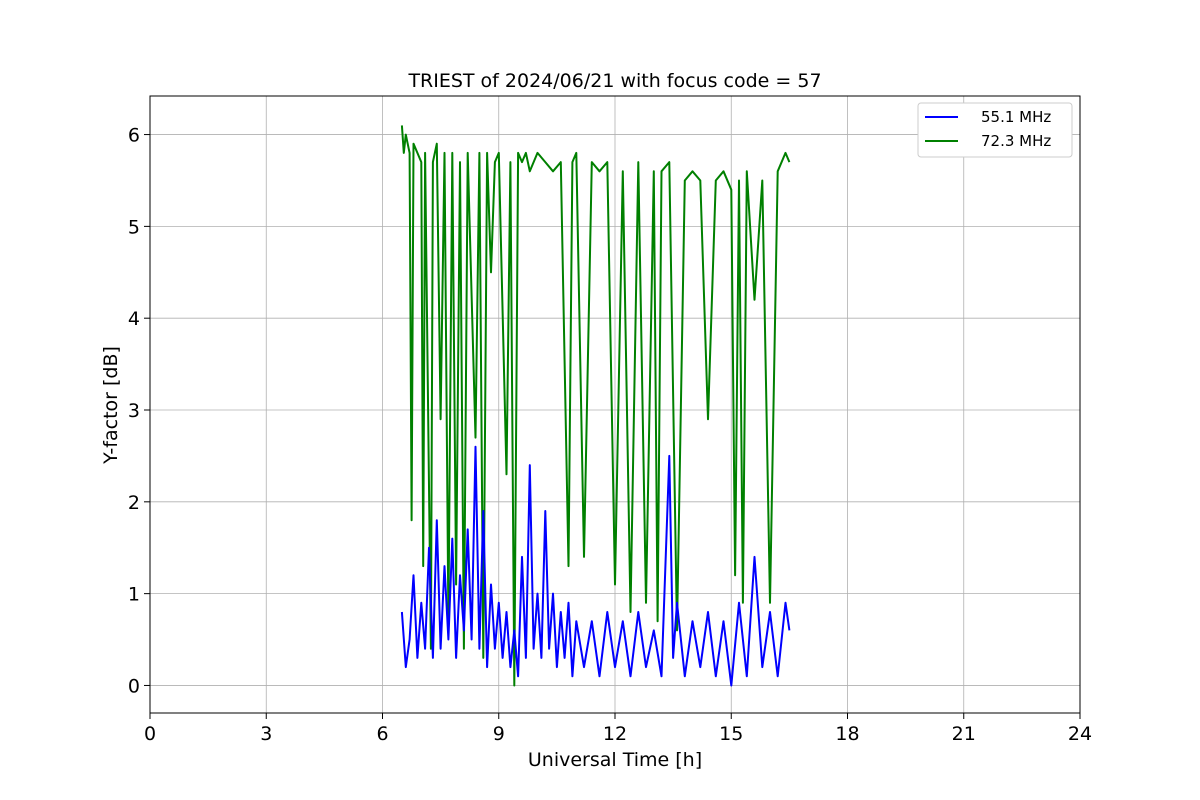 This screenshot has width=1200, height=800. Describe the element at coordinates (134, 686) in the screenshot. I see `y-tick-label: 0` at that location.